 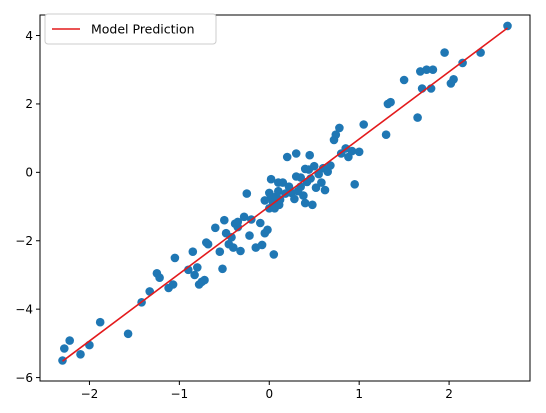 What do you see at coordinates (24, 241) in the screenshot?
I see `y-tick-label: −2` at bounding box center [24, 241].